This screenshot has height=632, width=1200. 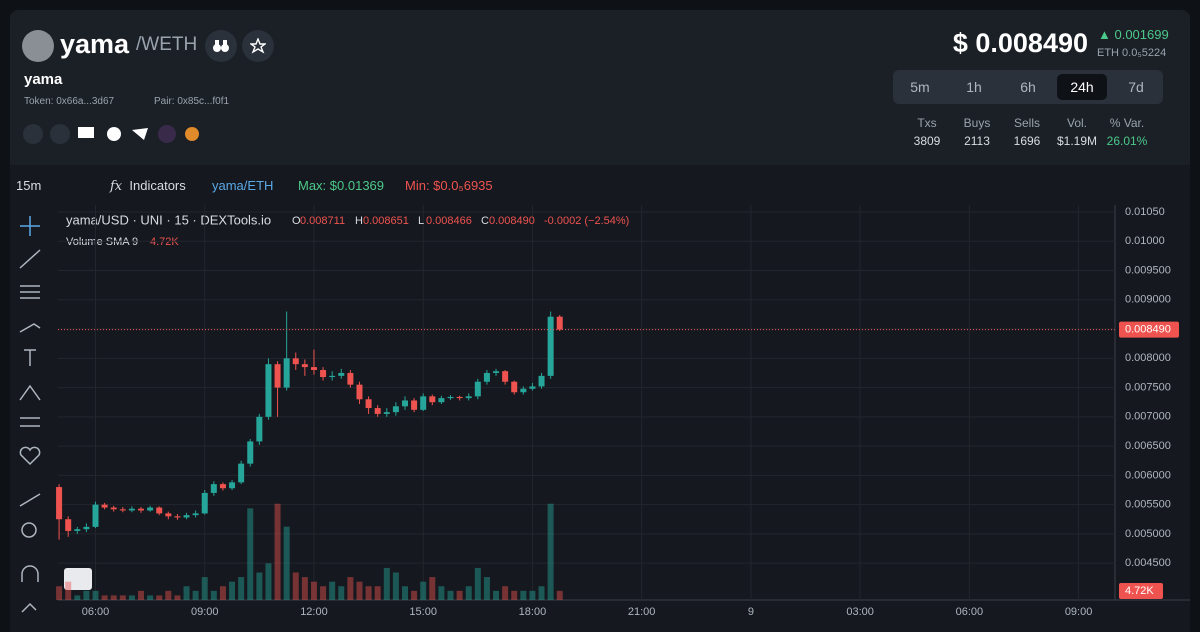 I want to click on y-tick-label: 0.01050, so click(x=1145, y=212).